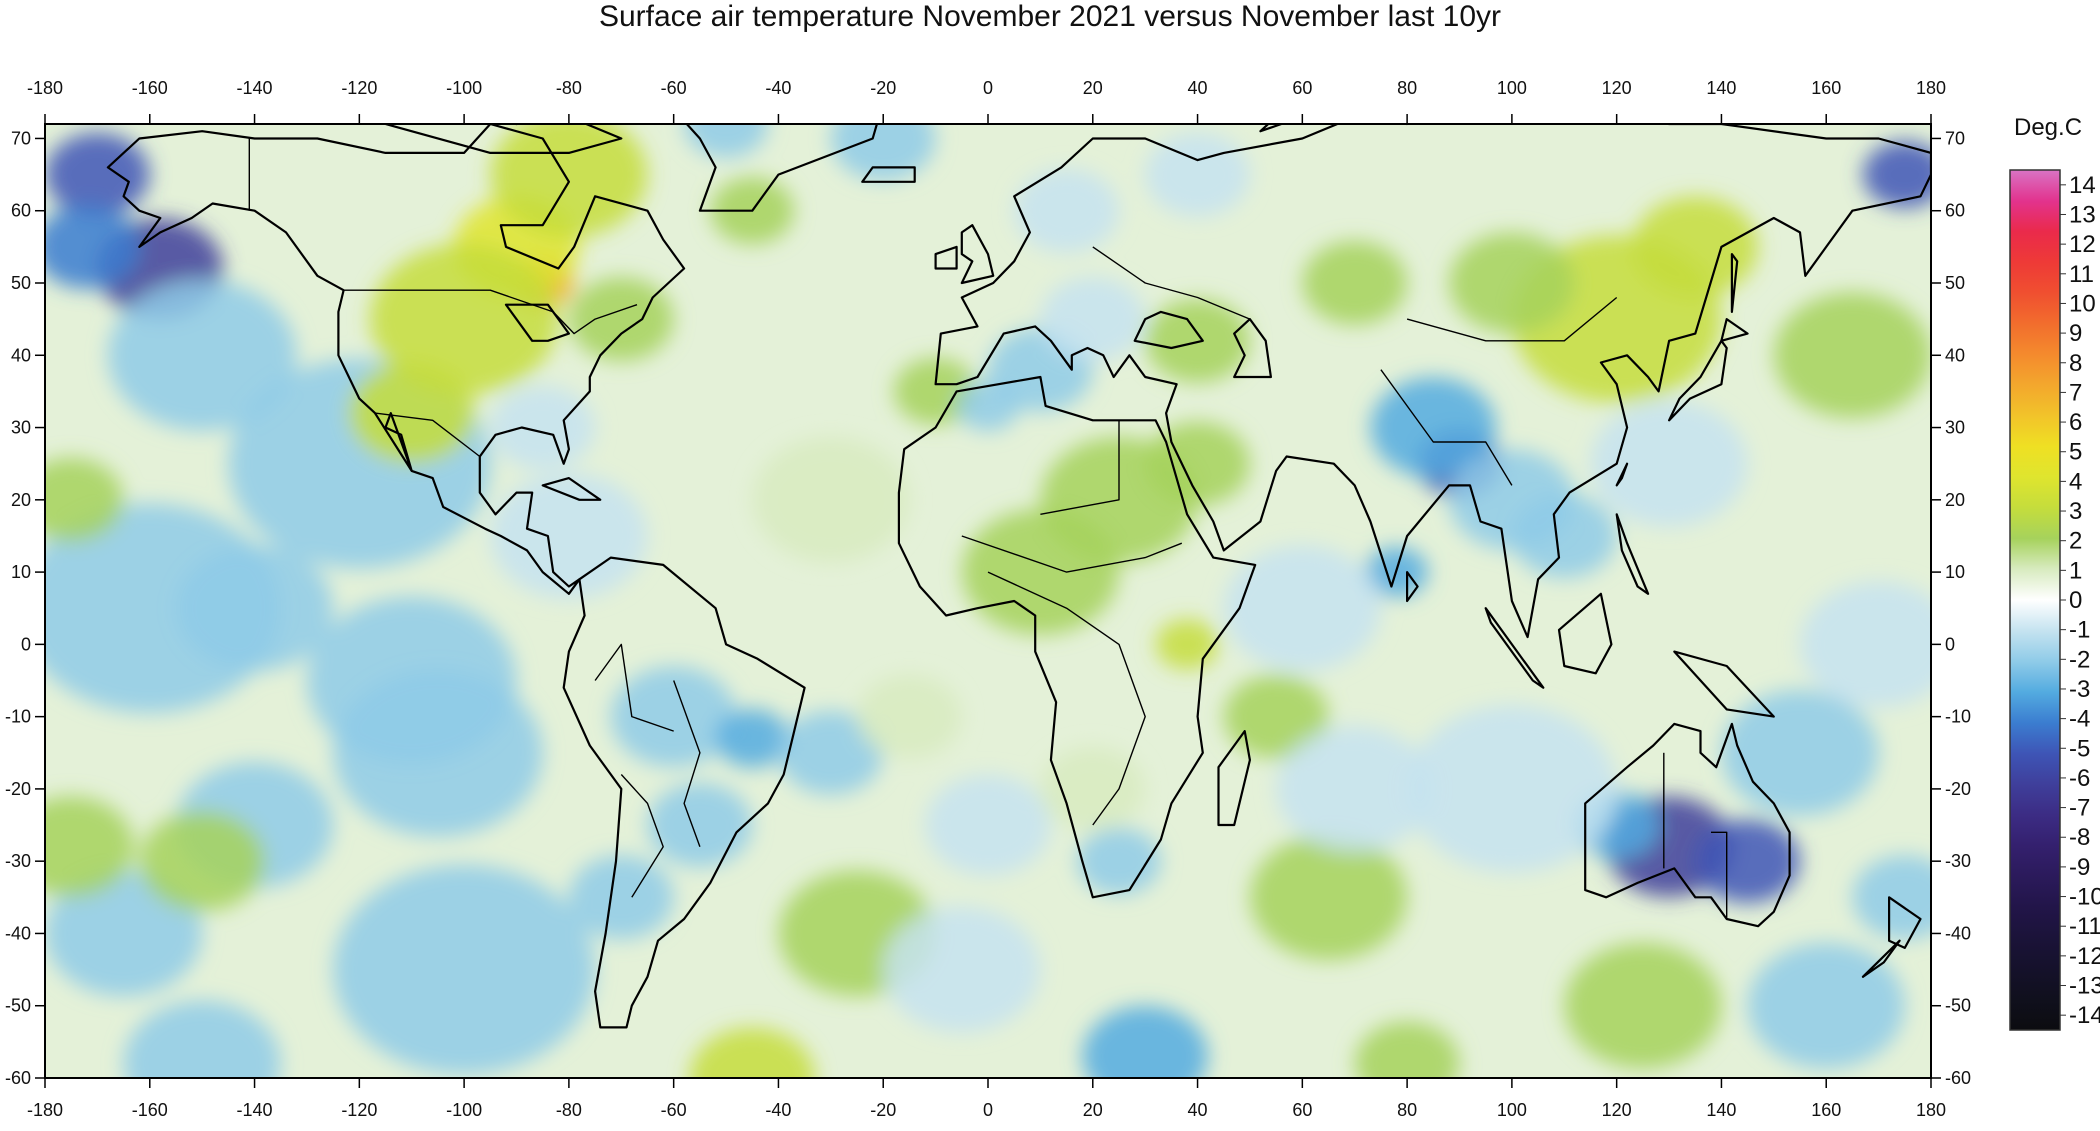  Describe the element at coordinates (674, 88) in the screenshot. I see `lon-label-top: -60` at that location.